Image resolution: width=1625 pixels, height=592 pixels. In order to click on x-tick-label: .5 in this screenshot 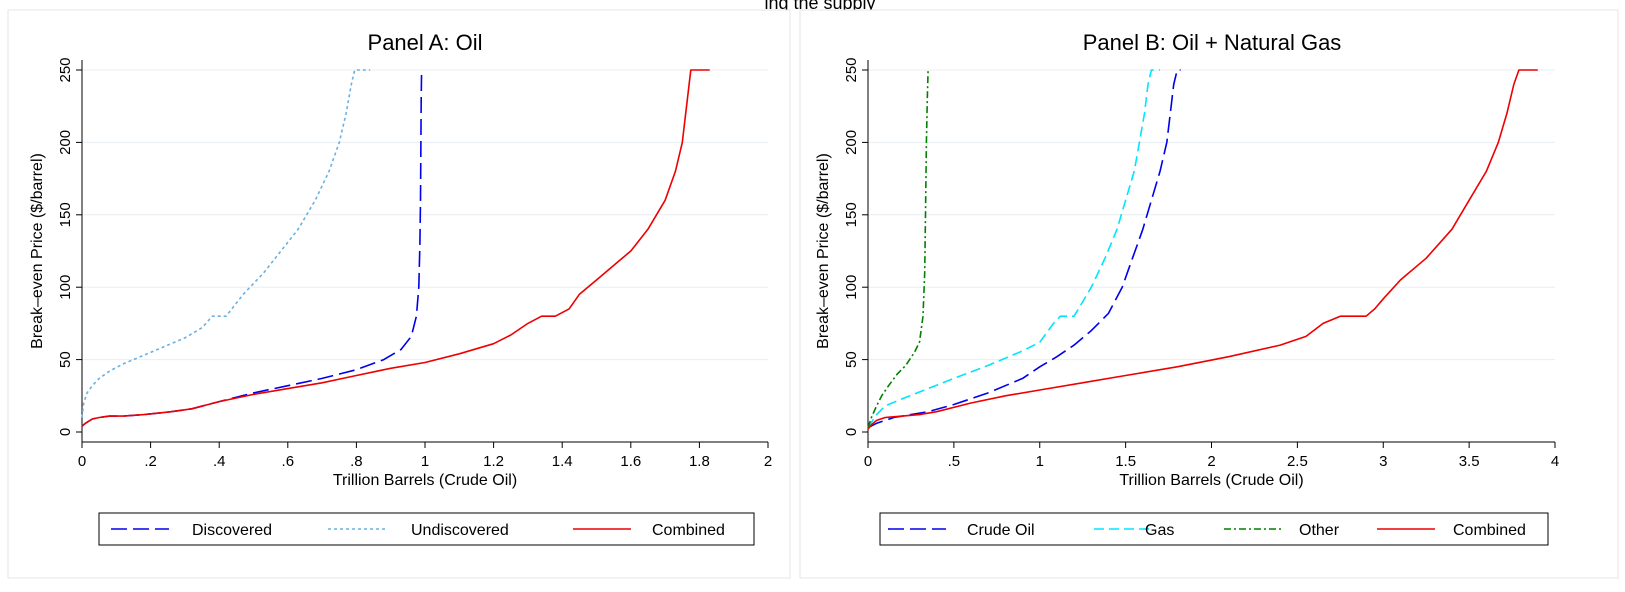, I will do `click(954, 461)`.